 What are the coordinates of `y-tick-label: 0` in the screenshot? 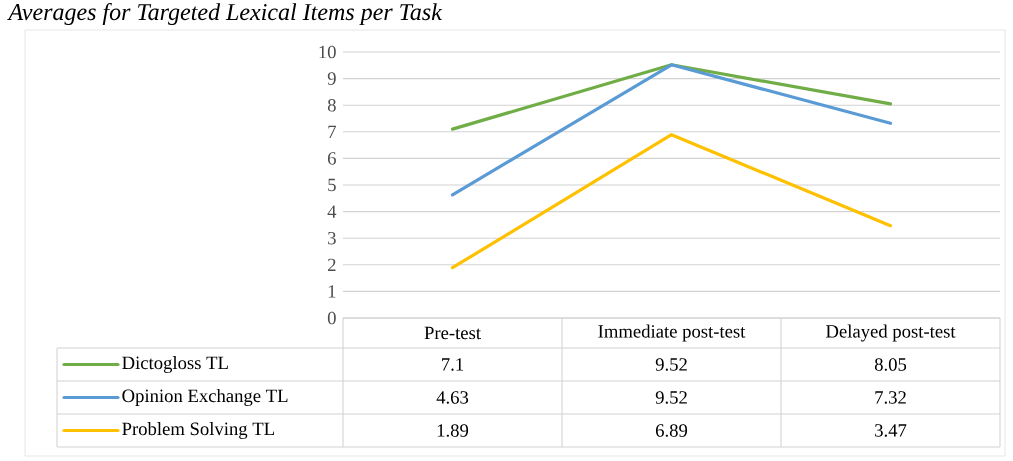 It's located at (331, 318).